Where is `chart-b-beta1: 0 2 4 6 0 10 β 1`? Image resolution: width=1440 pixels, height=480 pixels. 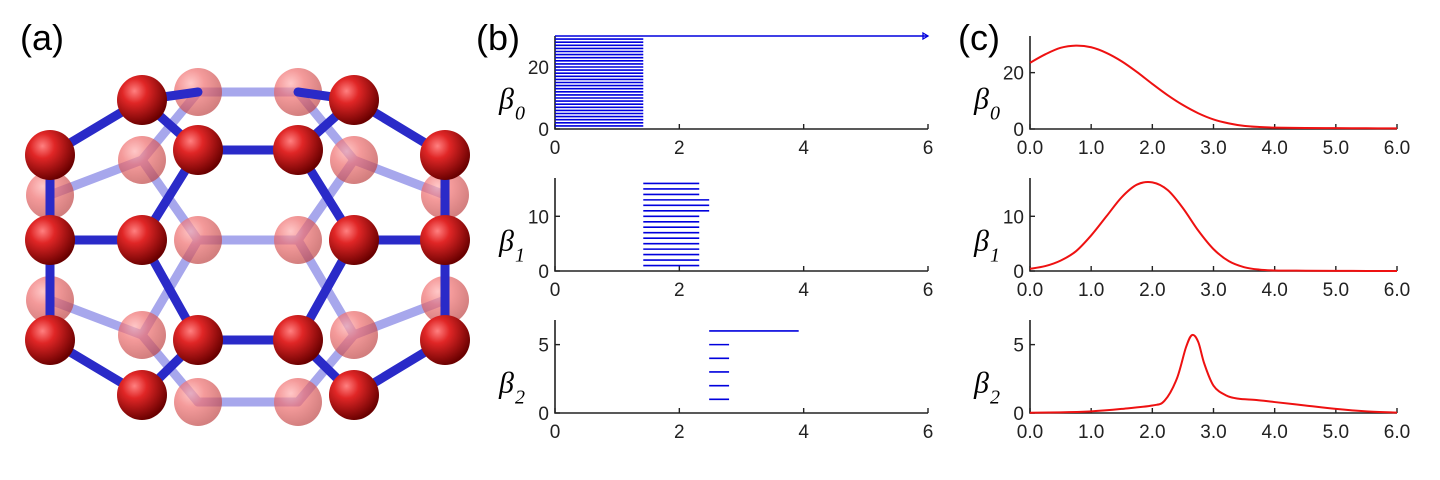
chart-b-beta1: 0 2 4 6 0 10 β 1 is located at coordinates (715, 239).